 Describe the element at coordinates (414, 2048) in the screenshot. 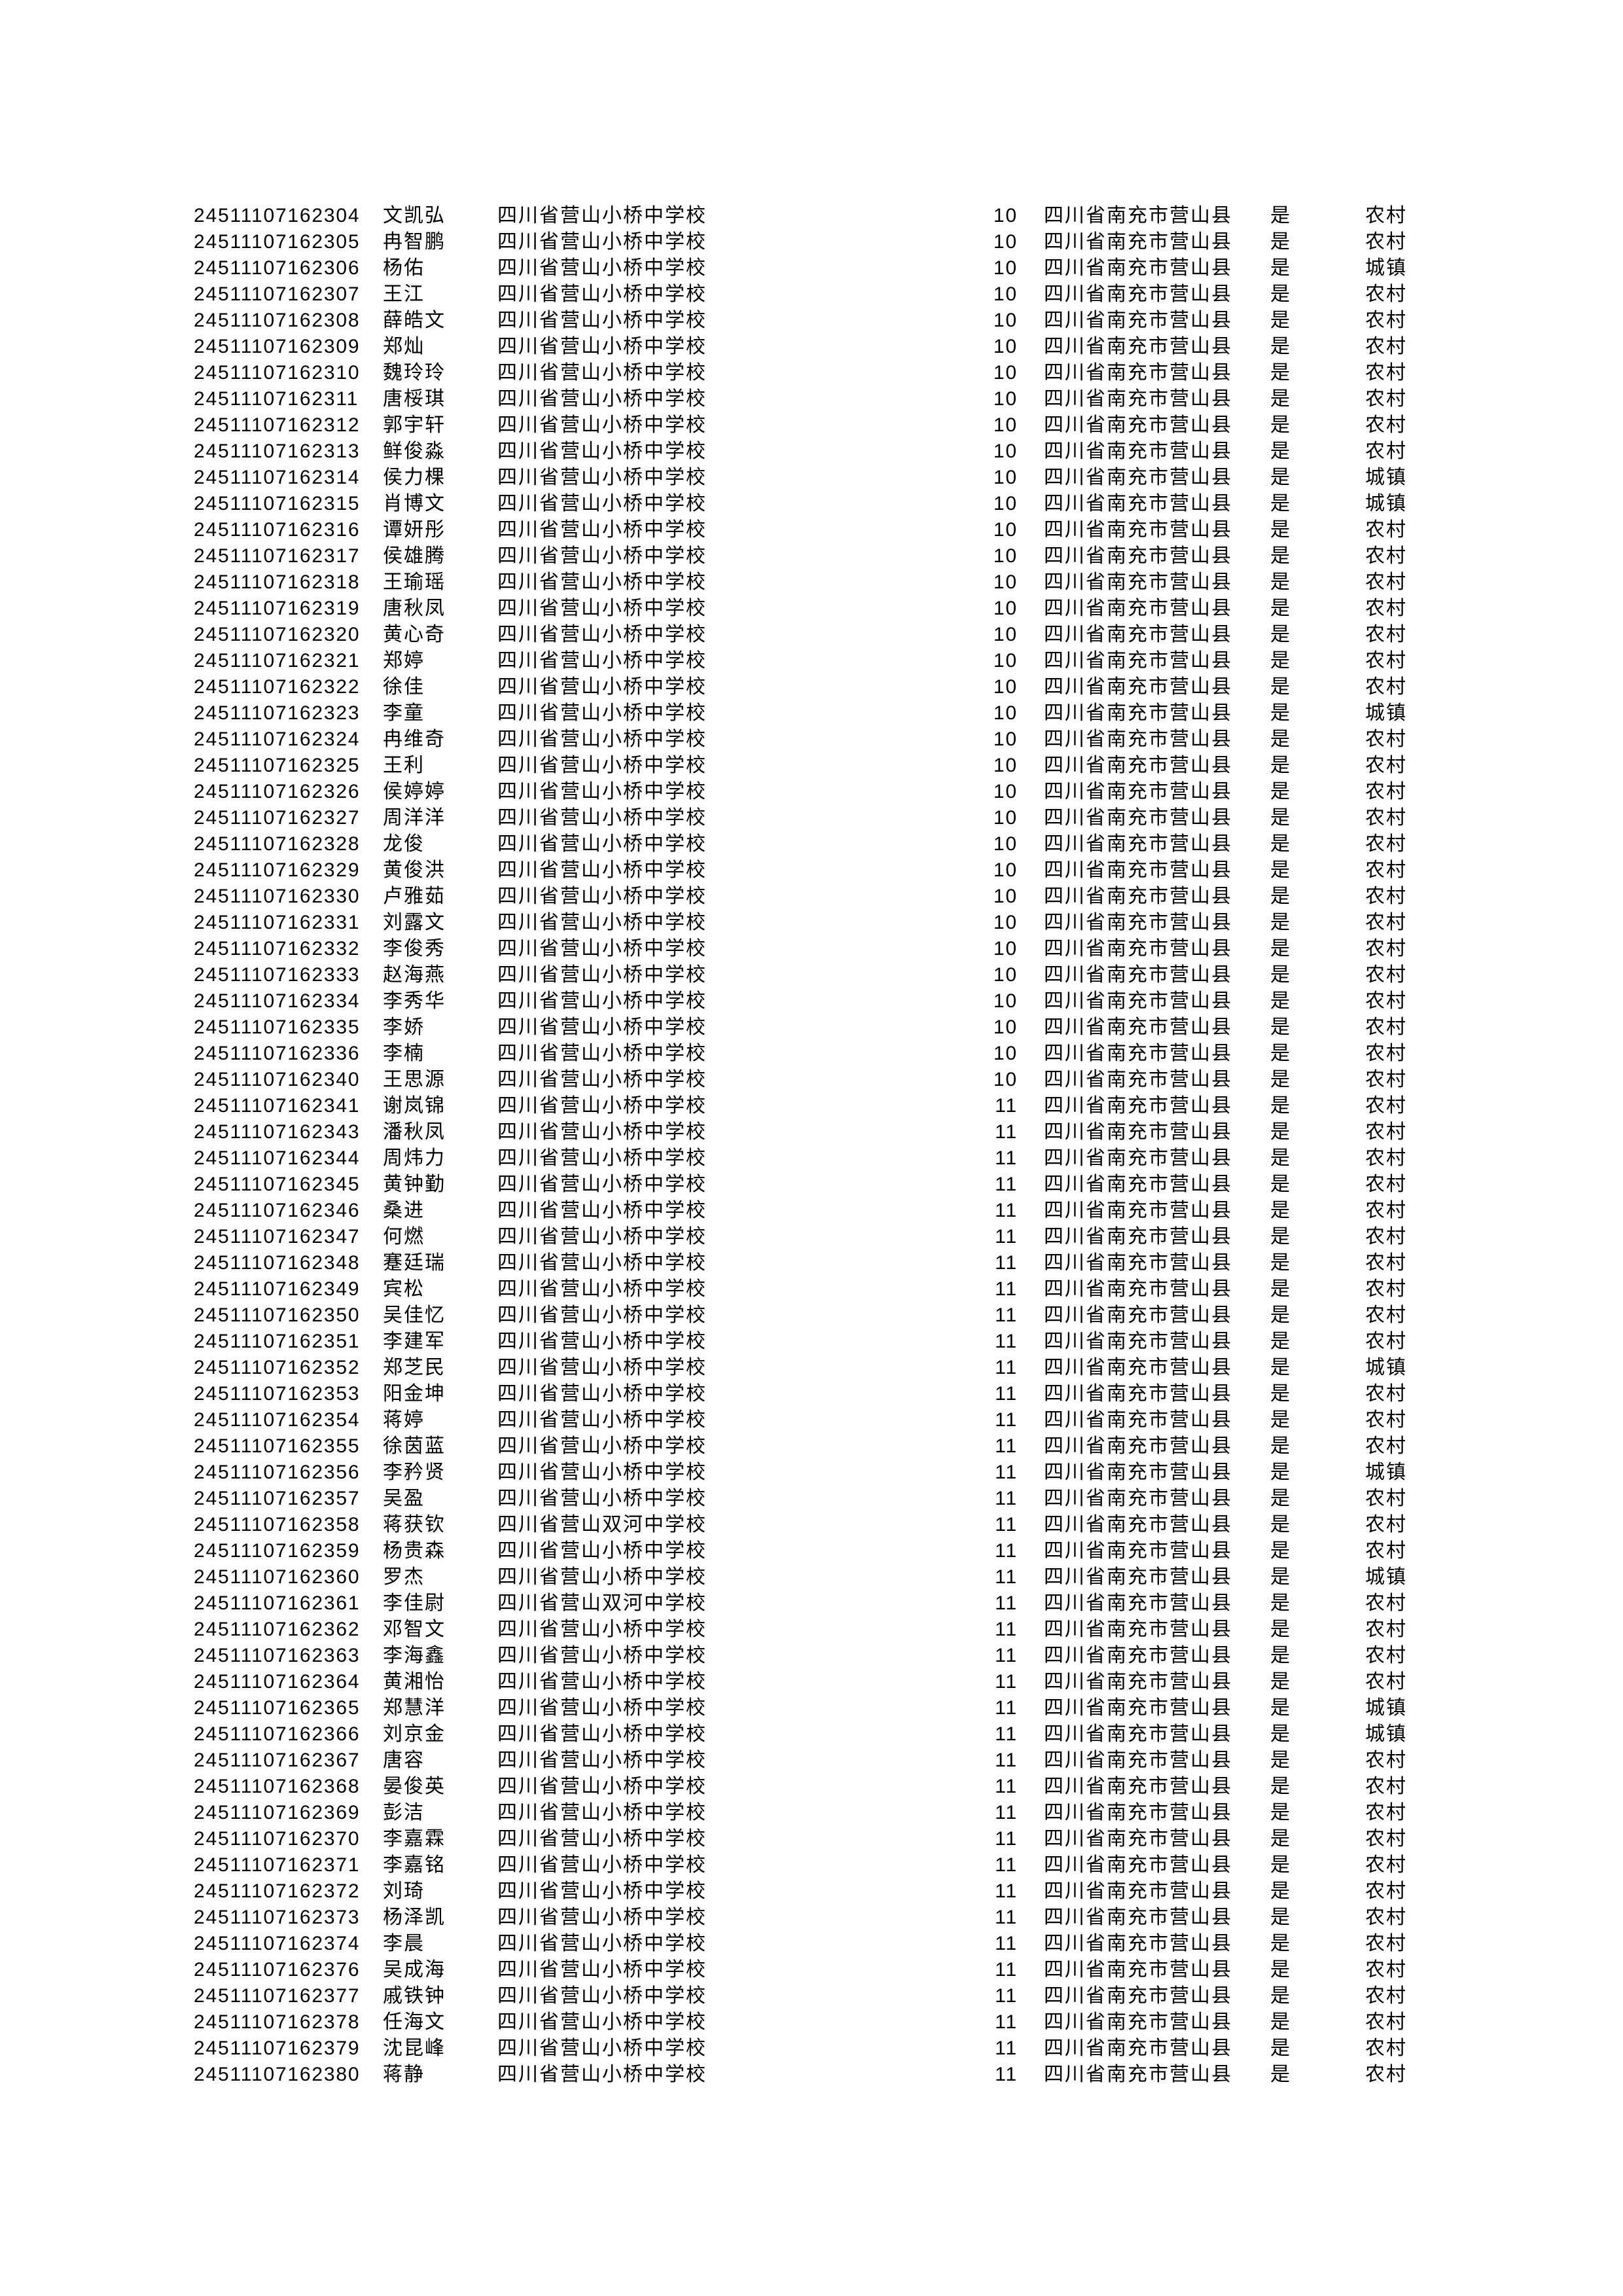

I see `student-name-cell: 沈昆峰` at that location.